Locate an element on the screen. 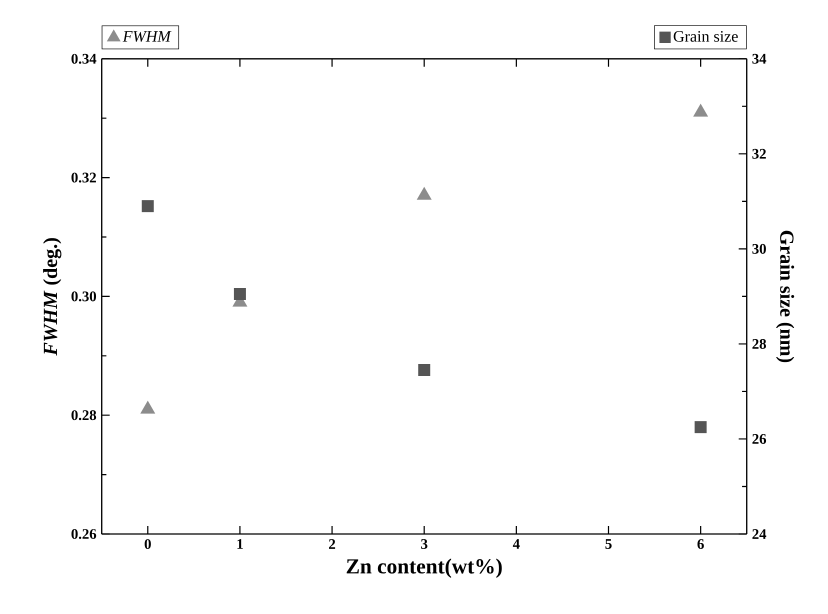 Image resolution: width=828 pixels, height=614 pixels. y2-tick-label: 26 is located at coordinates (759, 439).